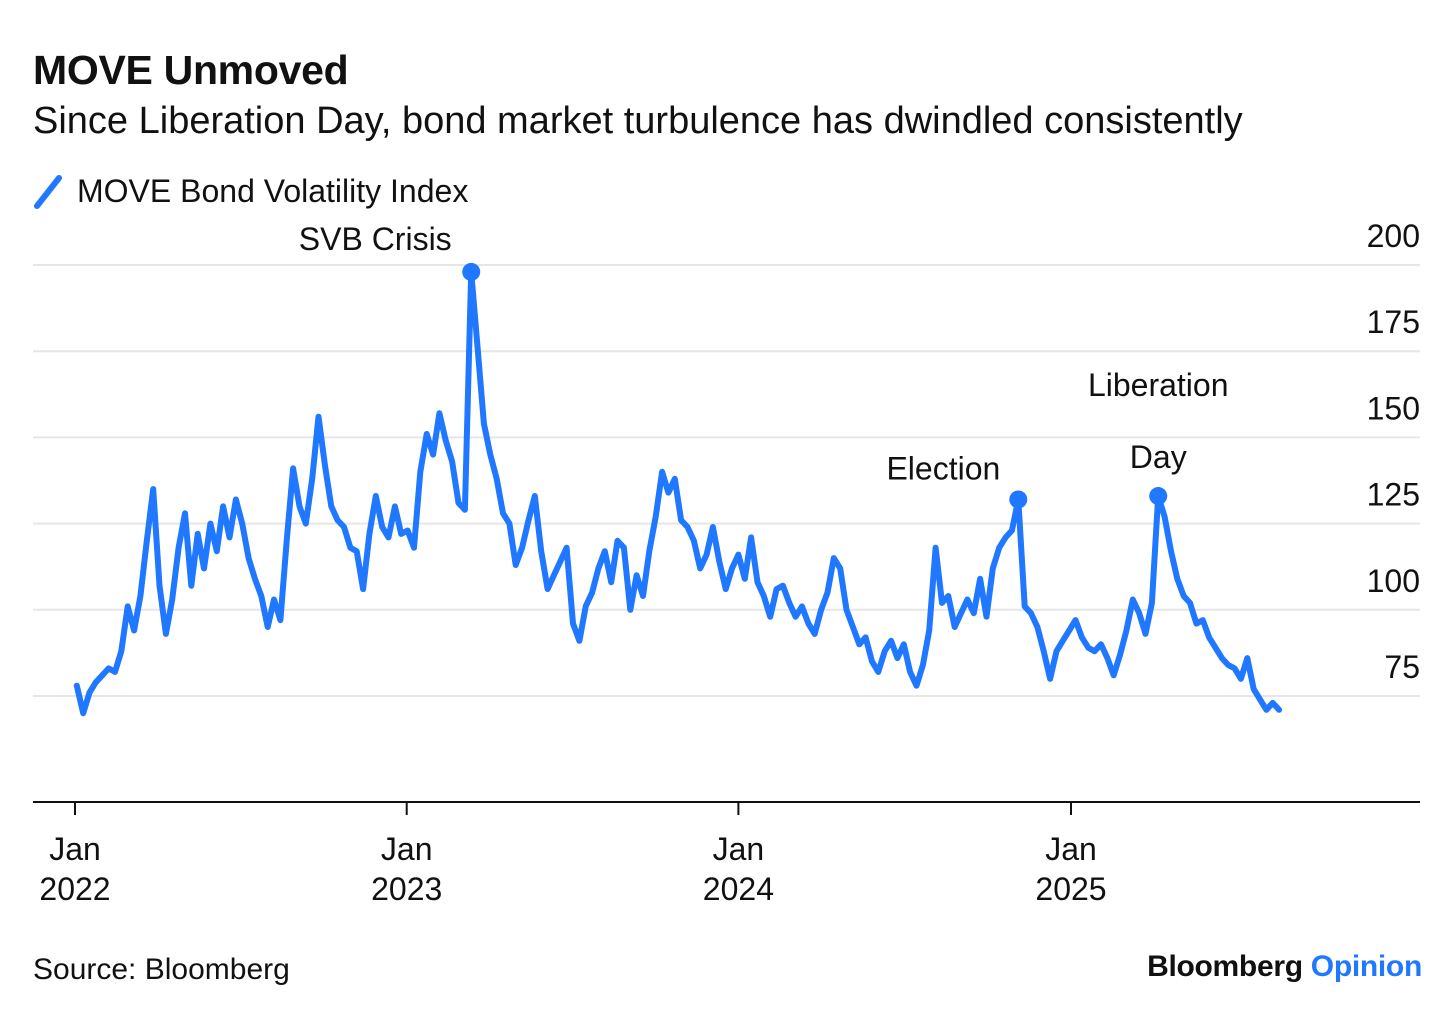  Describe the element at coordinates (1393, 408) in the screenshot. I see `y-tick-label: 150` at that location.